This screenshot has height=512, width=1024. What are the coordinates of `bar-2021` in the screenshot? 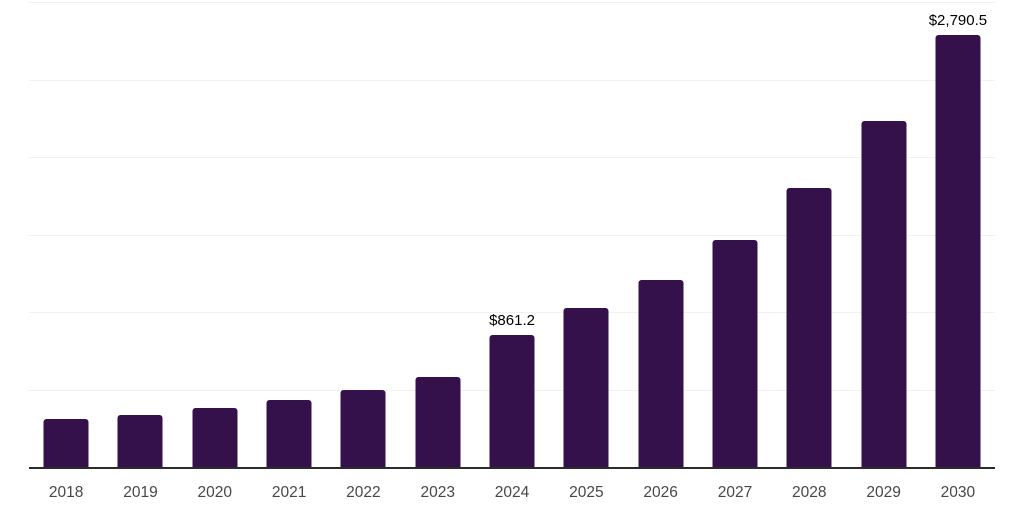 It's located at (289, 433).